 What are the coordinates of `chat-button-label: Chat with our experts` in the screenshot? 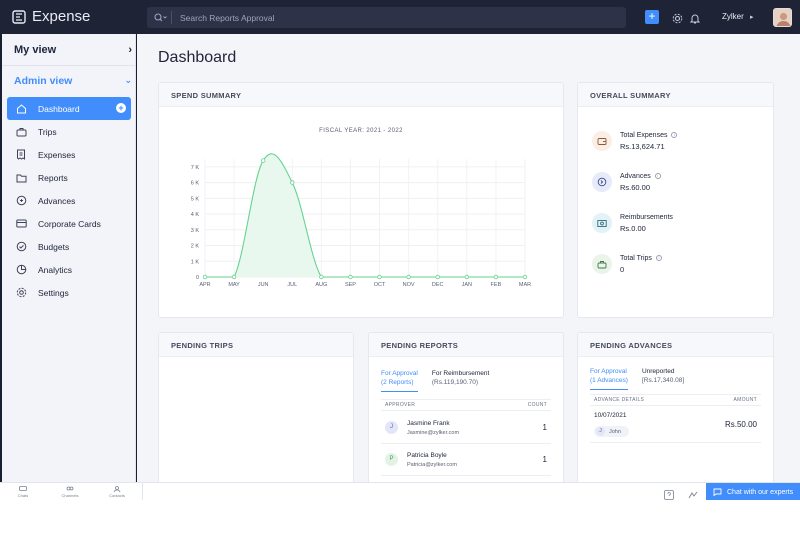 It's located at (760, 492).